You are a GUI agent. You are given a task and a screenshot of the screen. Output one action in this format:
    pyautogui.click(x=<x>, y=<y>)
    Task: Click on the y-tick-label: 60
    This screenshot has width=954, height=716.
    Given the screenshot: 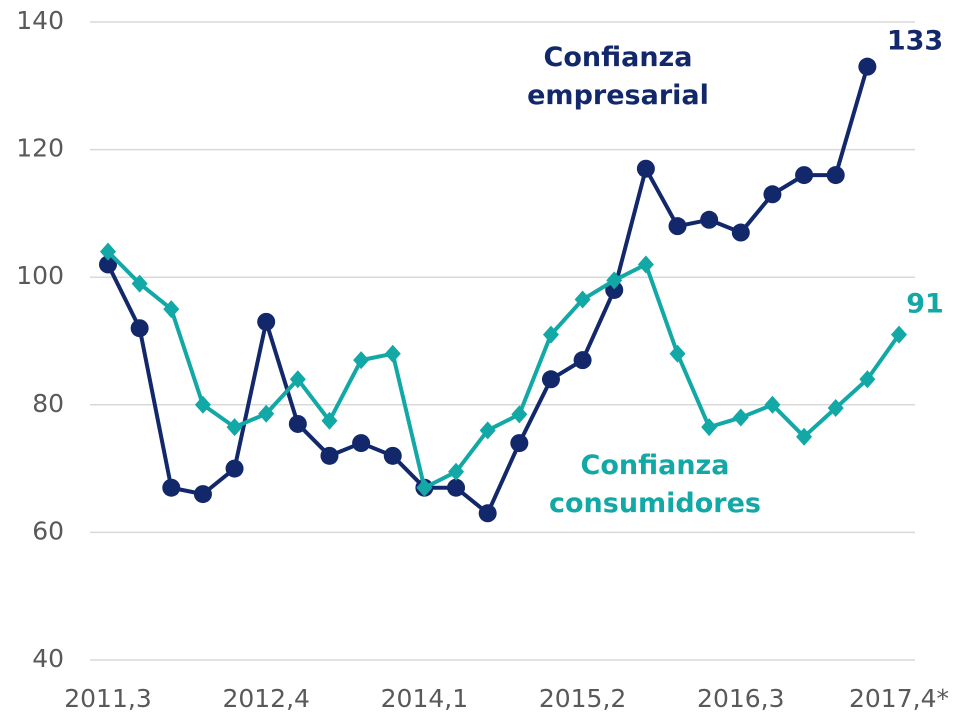 What is the action you would take?
    pyautogui.click(x=48, y=530)
    